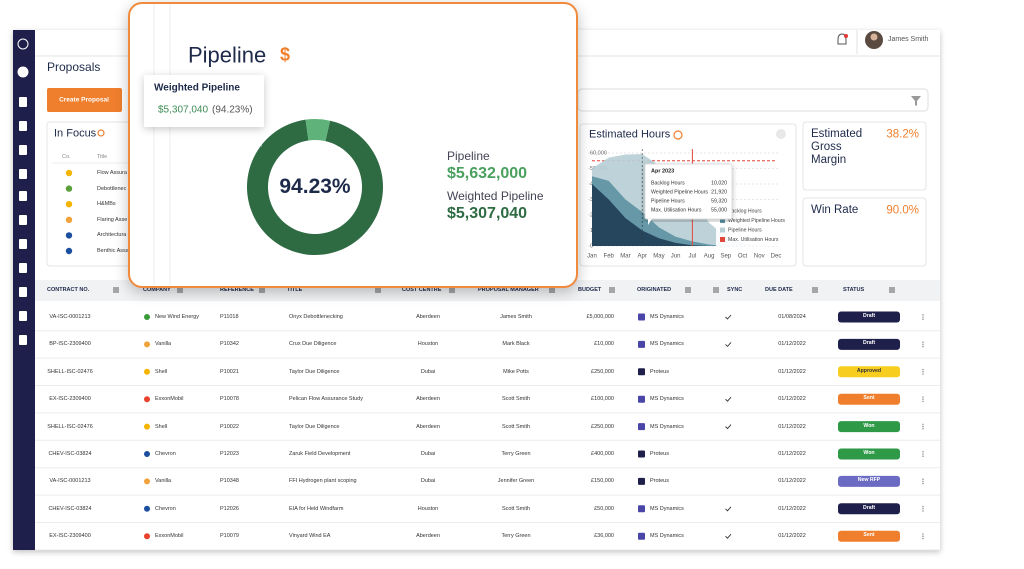  Describe the element at coordinates (792, 344) in the screenshot. I see `cell: 01/12/2022` at that location.